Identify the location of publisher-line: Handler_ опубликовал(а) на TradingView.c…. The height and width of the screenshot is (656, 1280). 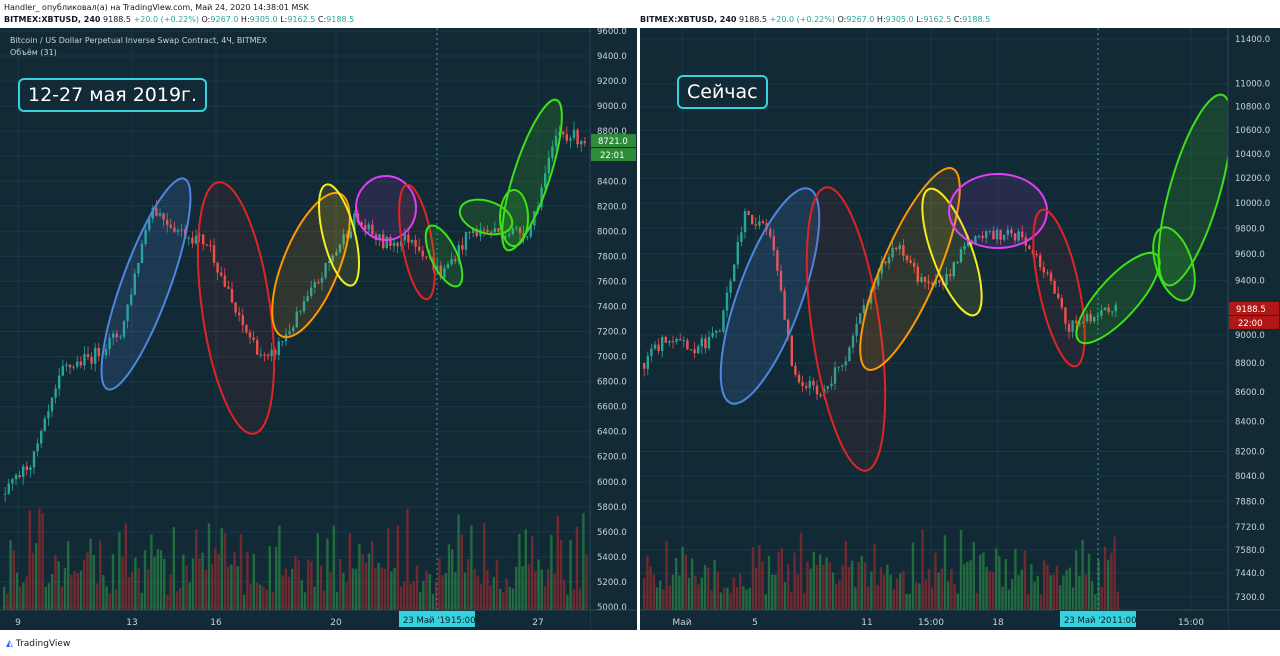
(156, 7).